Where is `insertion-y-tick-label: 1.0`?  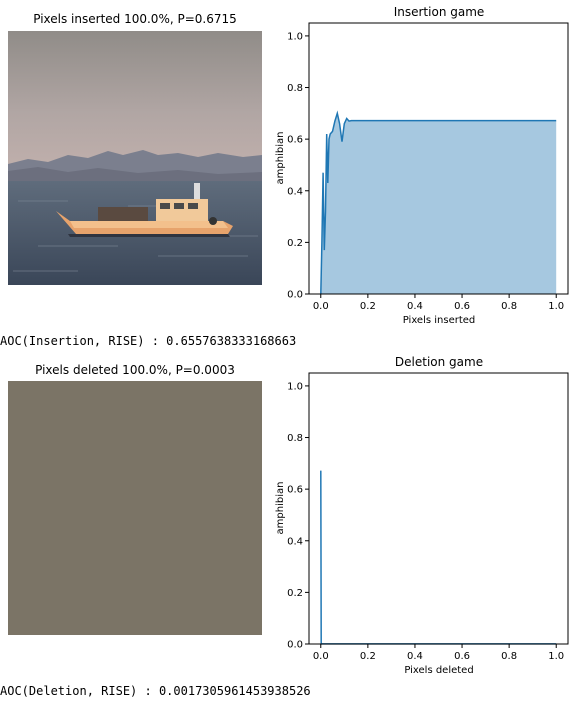
insertion-y-tick-label: 1.0 is located at coordinates (295, 36).